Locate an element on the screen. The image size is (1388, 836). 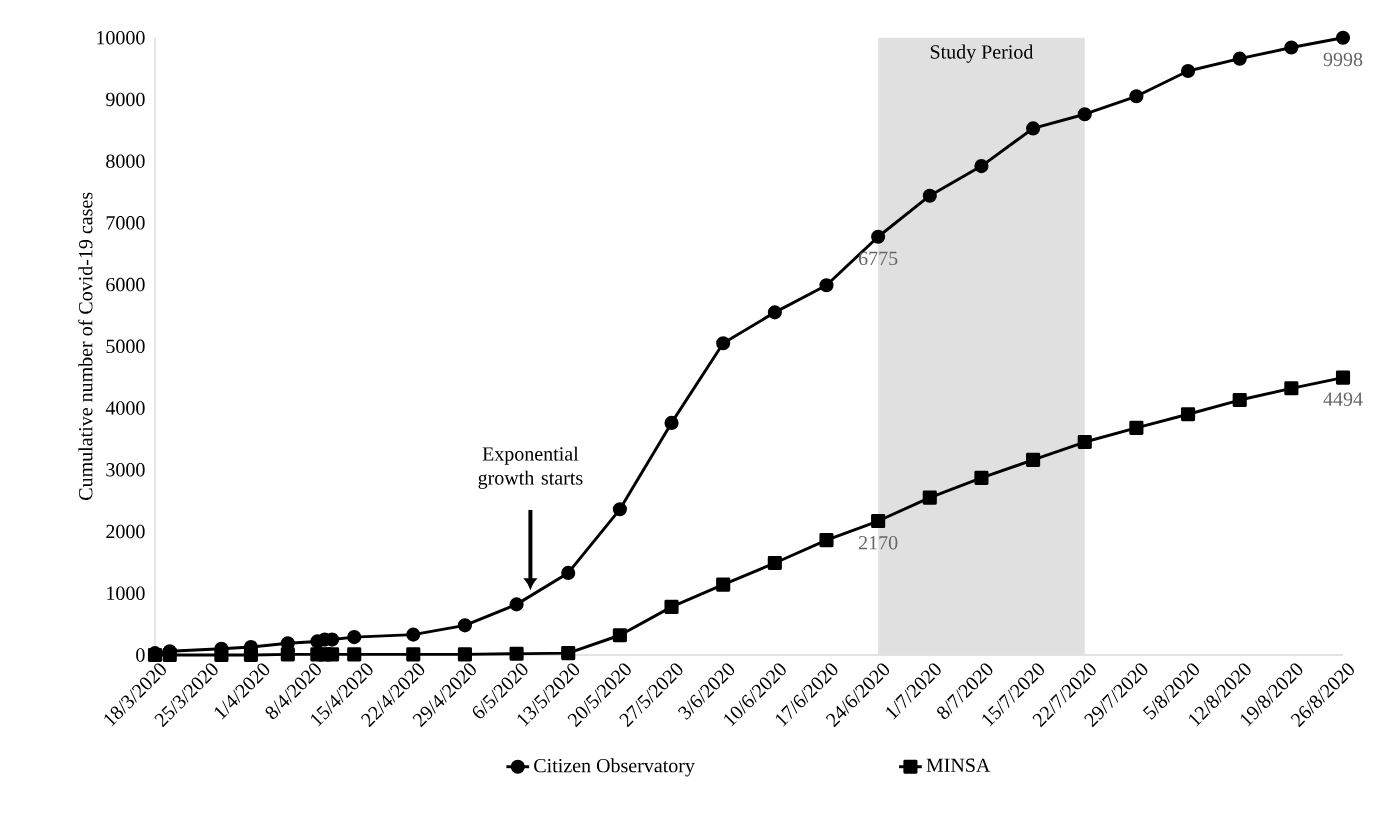
y-tick-label: 2000 is located at coordinates (125, 531).